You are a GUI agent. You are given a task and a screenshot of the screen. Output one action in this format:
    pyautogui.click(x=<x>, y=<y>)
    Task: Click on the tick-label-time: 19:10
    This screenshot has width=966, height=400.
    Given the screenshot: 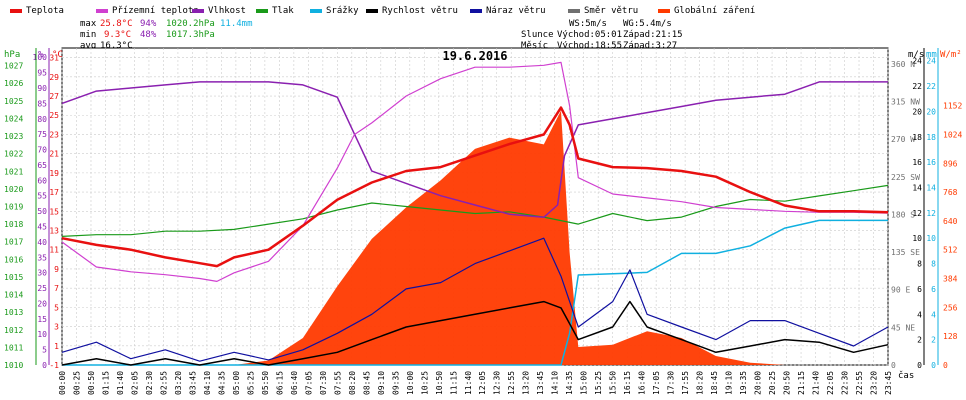 What is the action you would take?
    pyautogui.click(x=729, y=383)
    